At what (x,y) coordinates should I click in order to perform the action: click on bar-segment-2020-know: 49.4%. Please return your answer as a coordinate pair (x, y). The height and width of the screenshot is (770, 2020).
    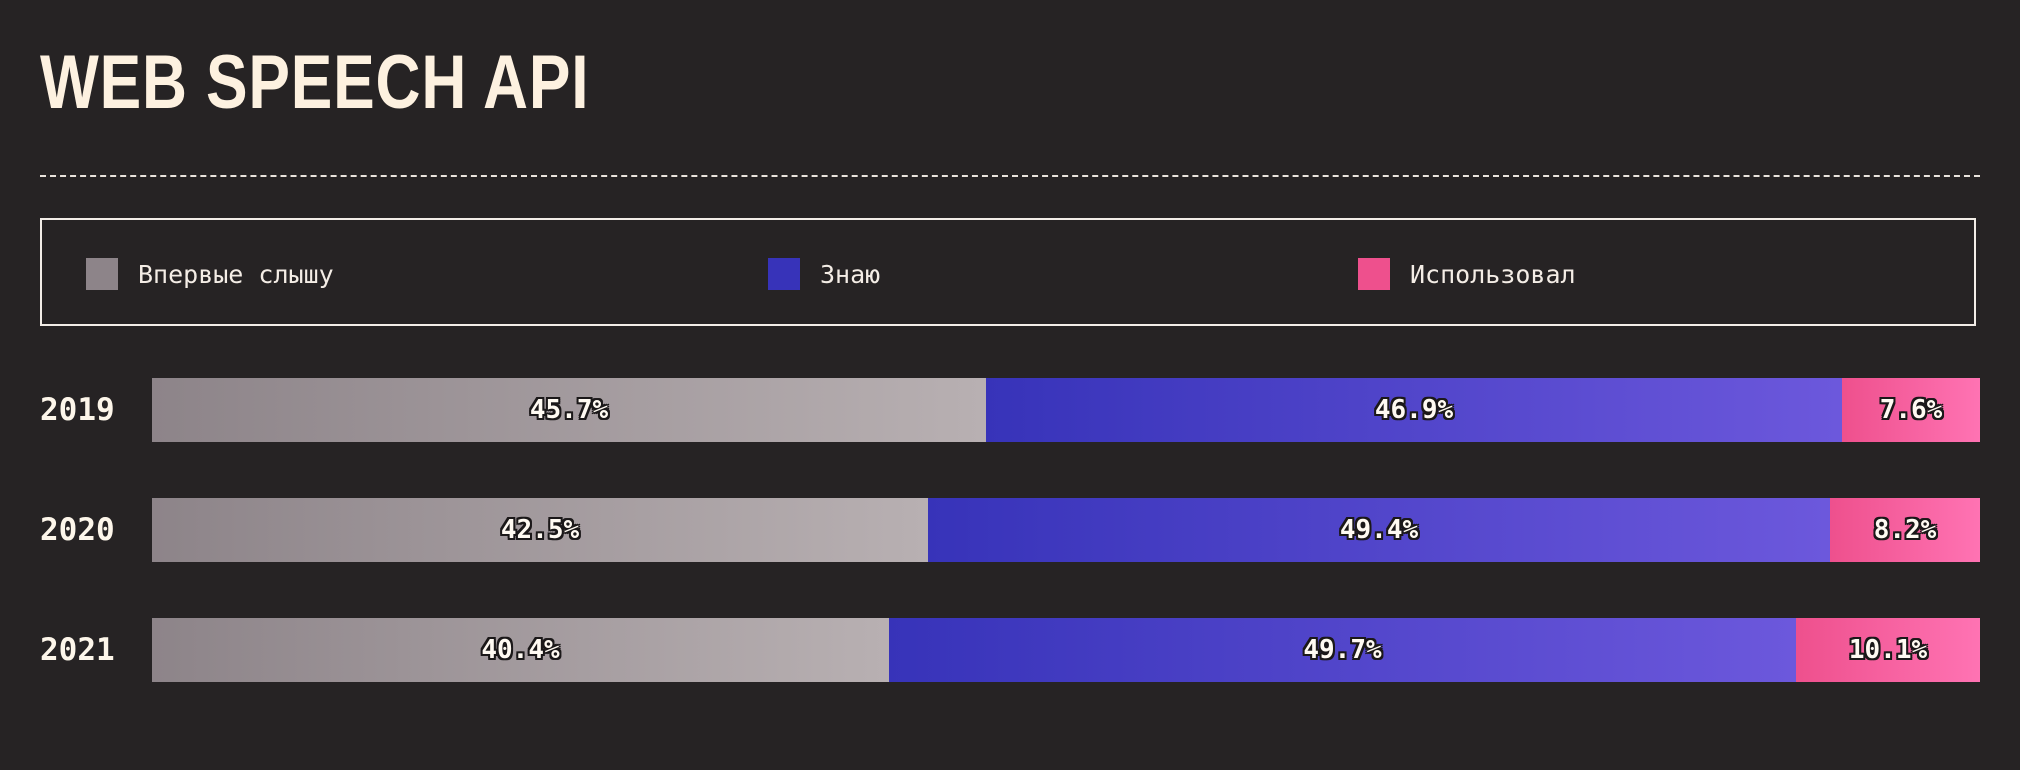
    Looking at the image, I should click on (1379, 530).